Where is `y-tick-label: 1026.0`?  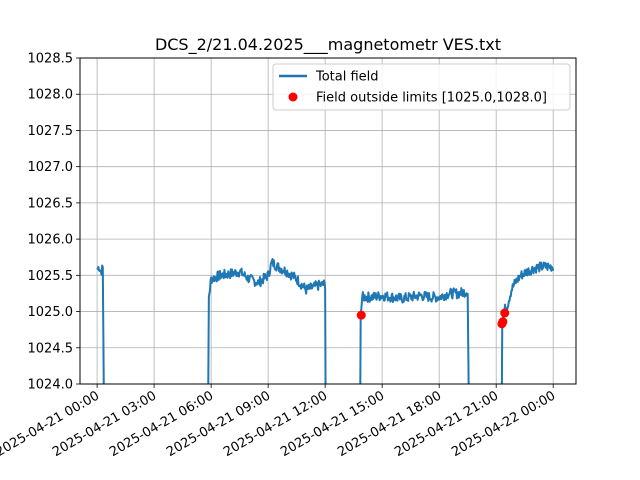
y-tick-label: 1026.0 is located at coordinates (51, 240).